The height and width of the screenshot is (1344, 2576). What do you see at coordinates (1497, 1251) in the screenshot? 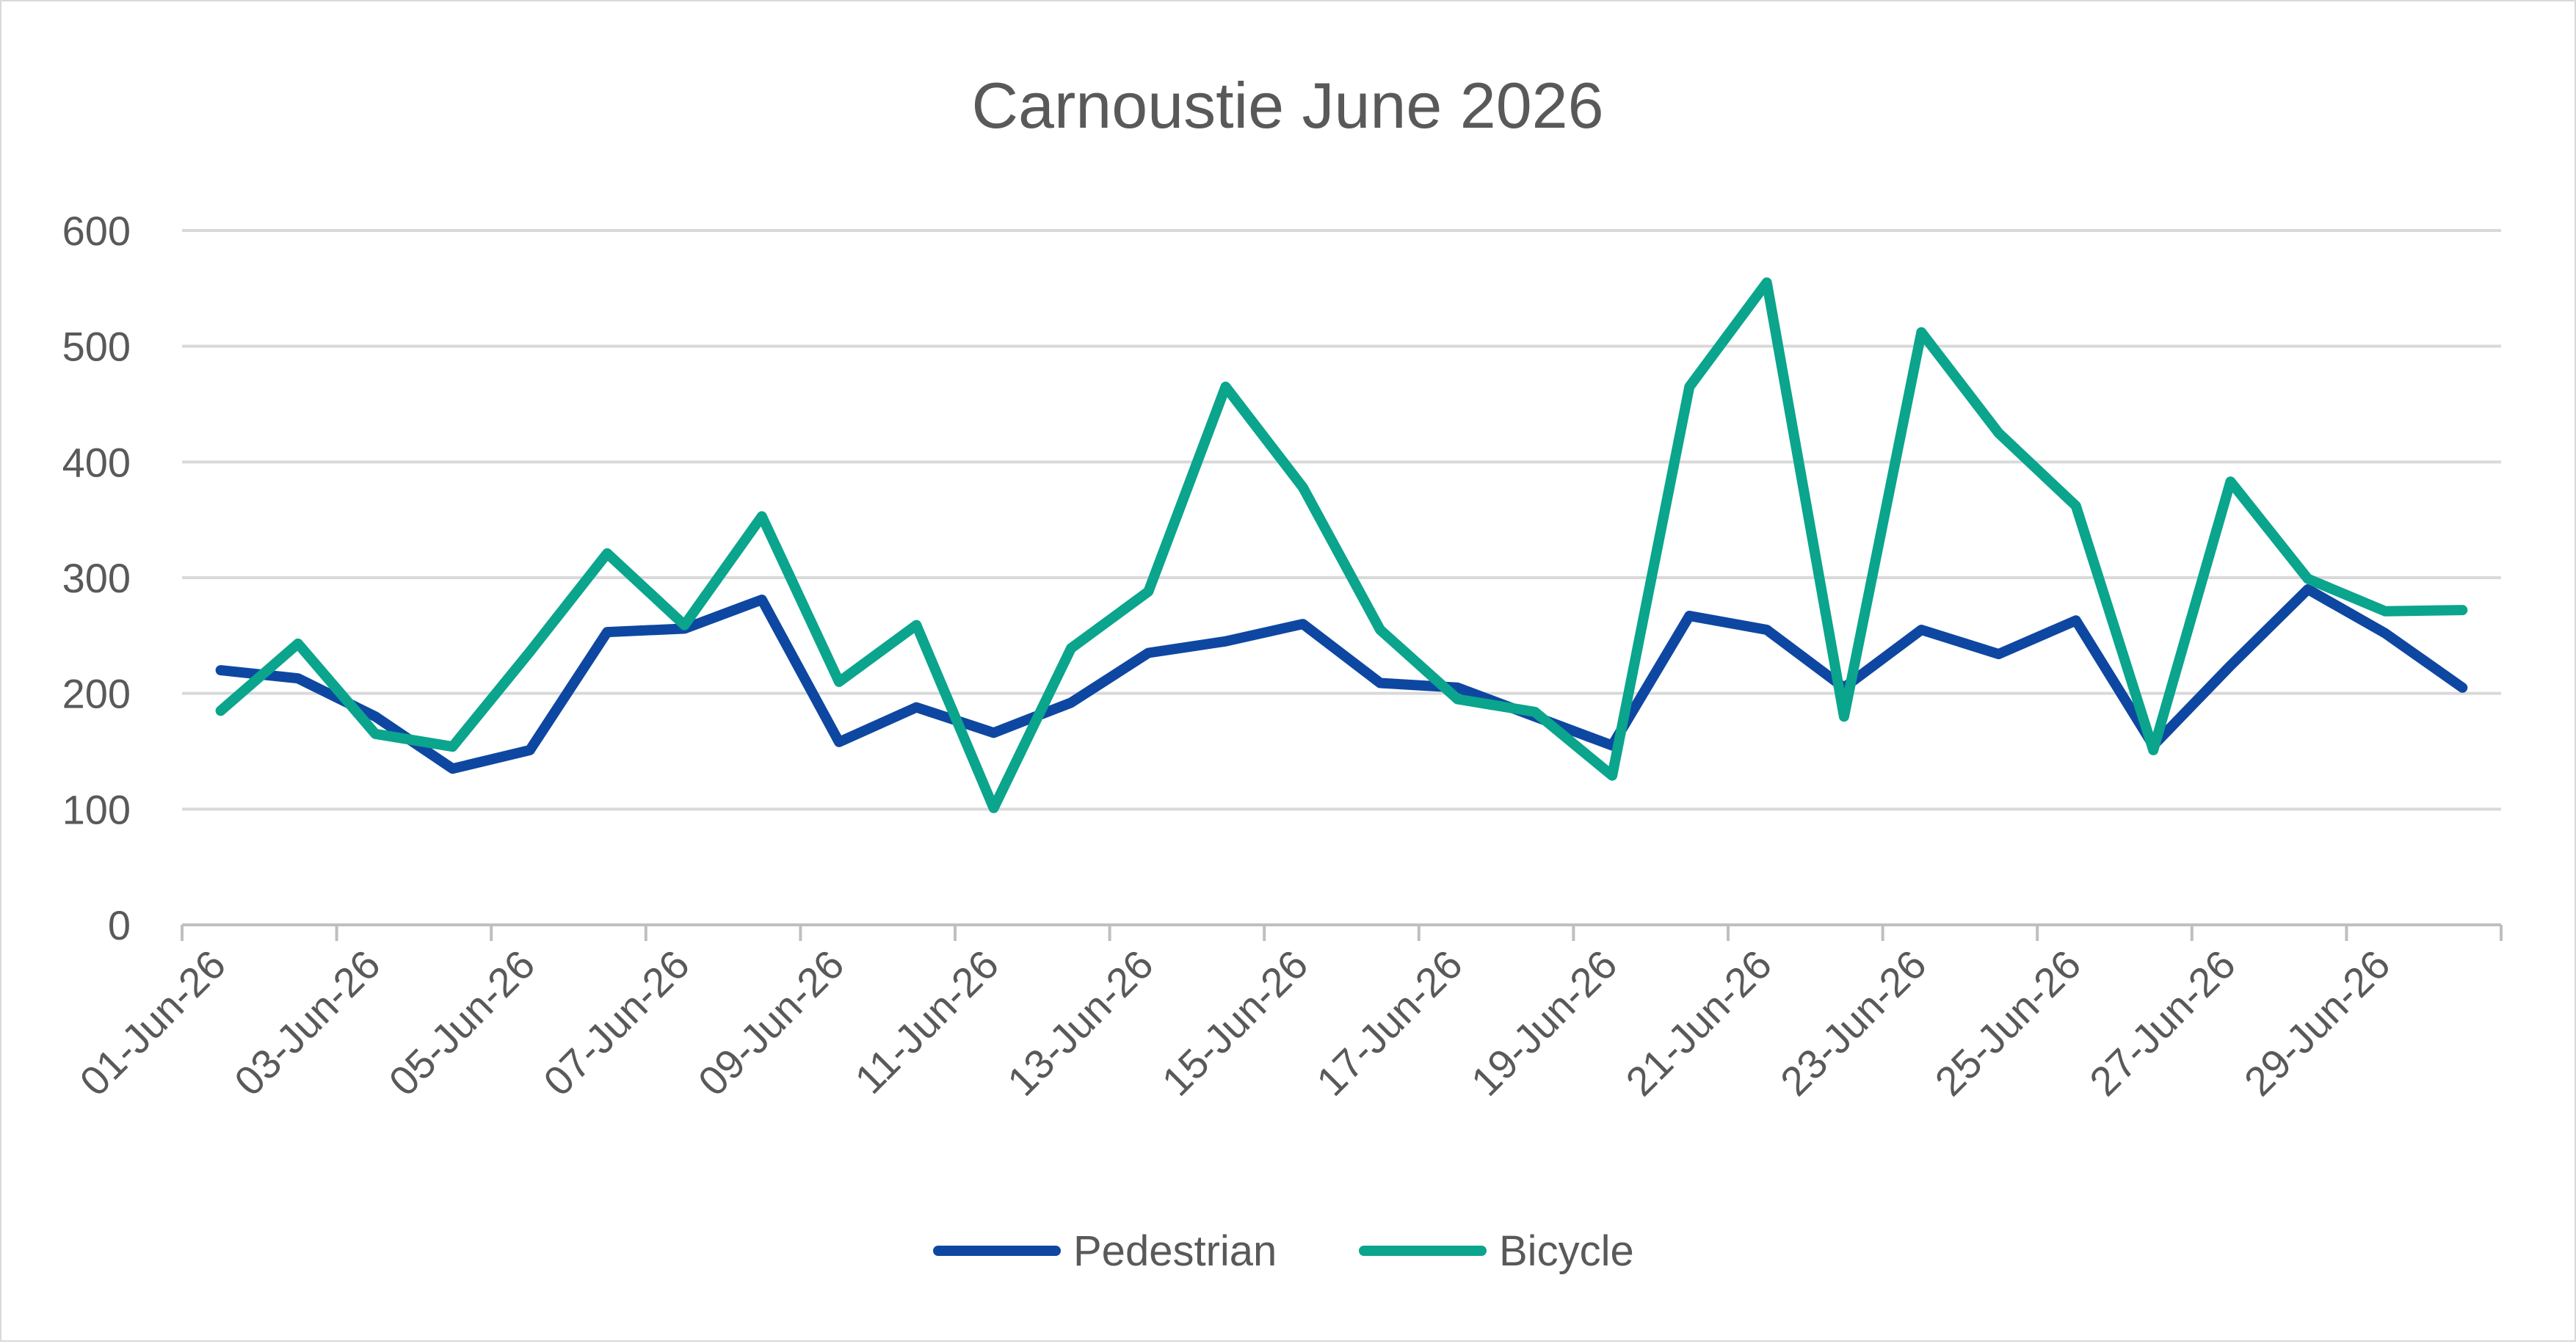
I see `legend-item-bicycle: Bicycle` at bounding box center [1497, 1251].